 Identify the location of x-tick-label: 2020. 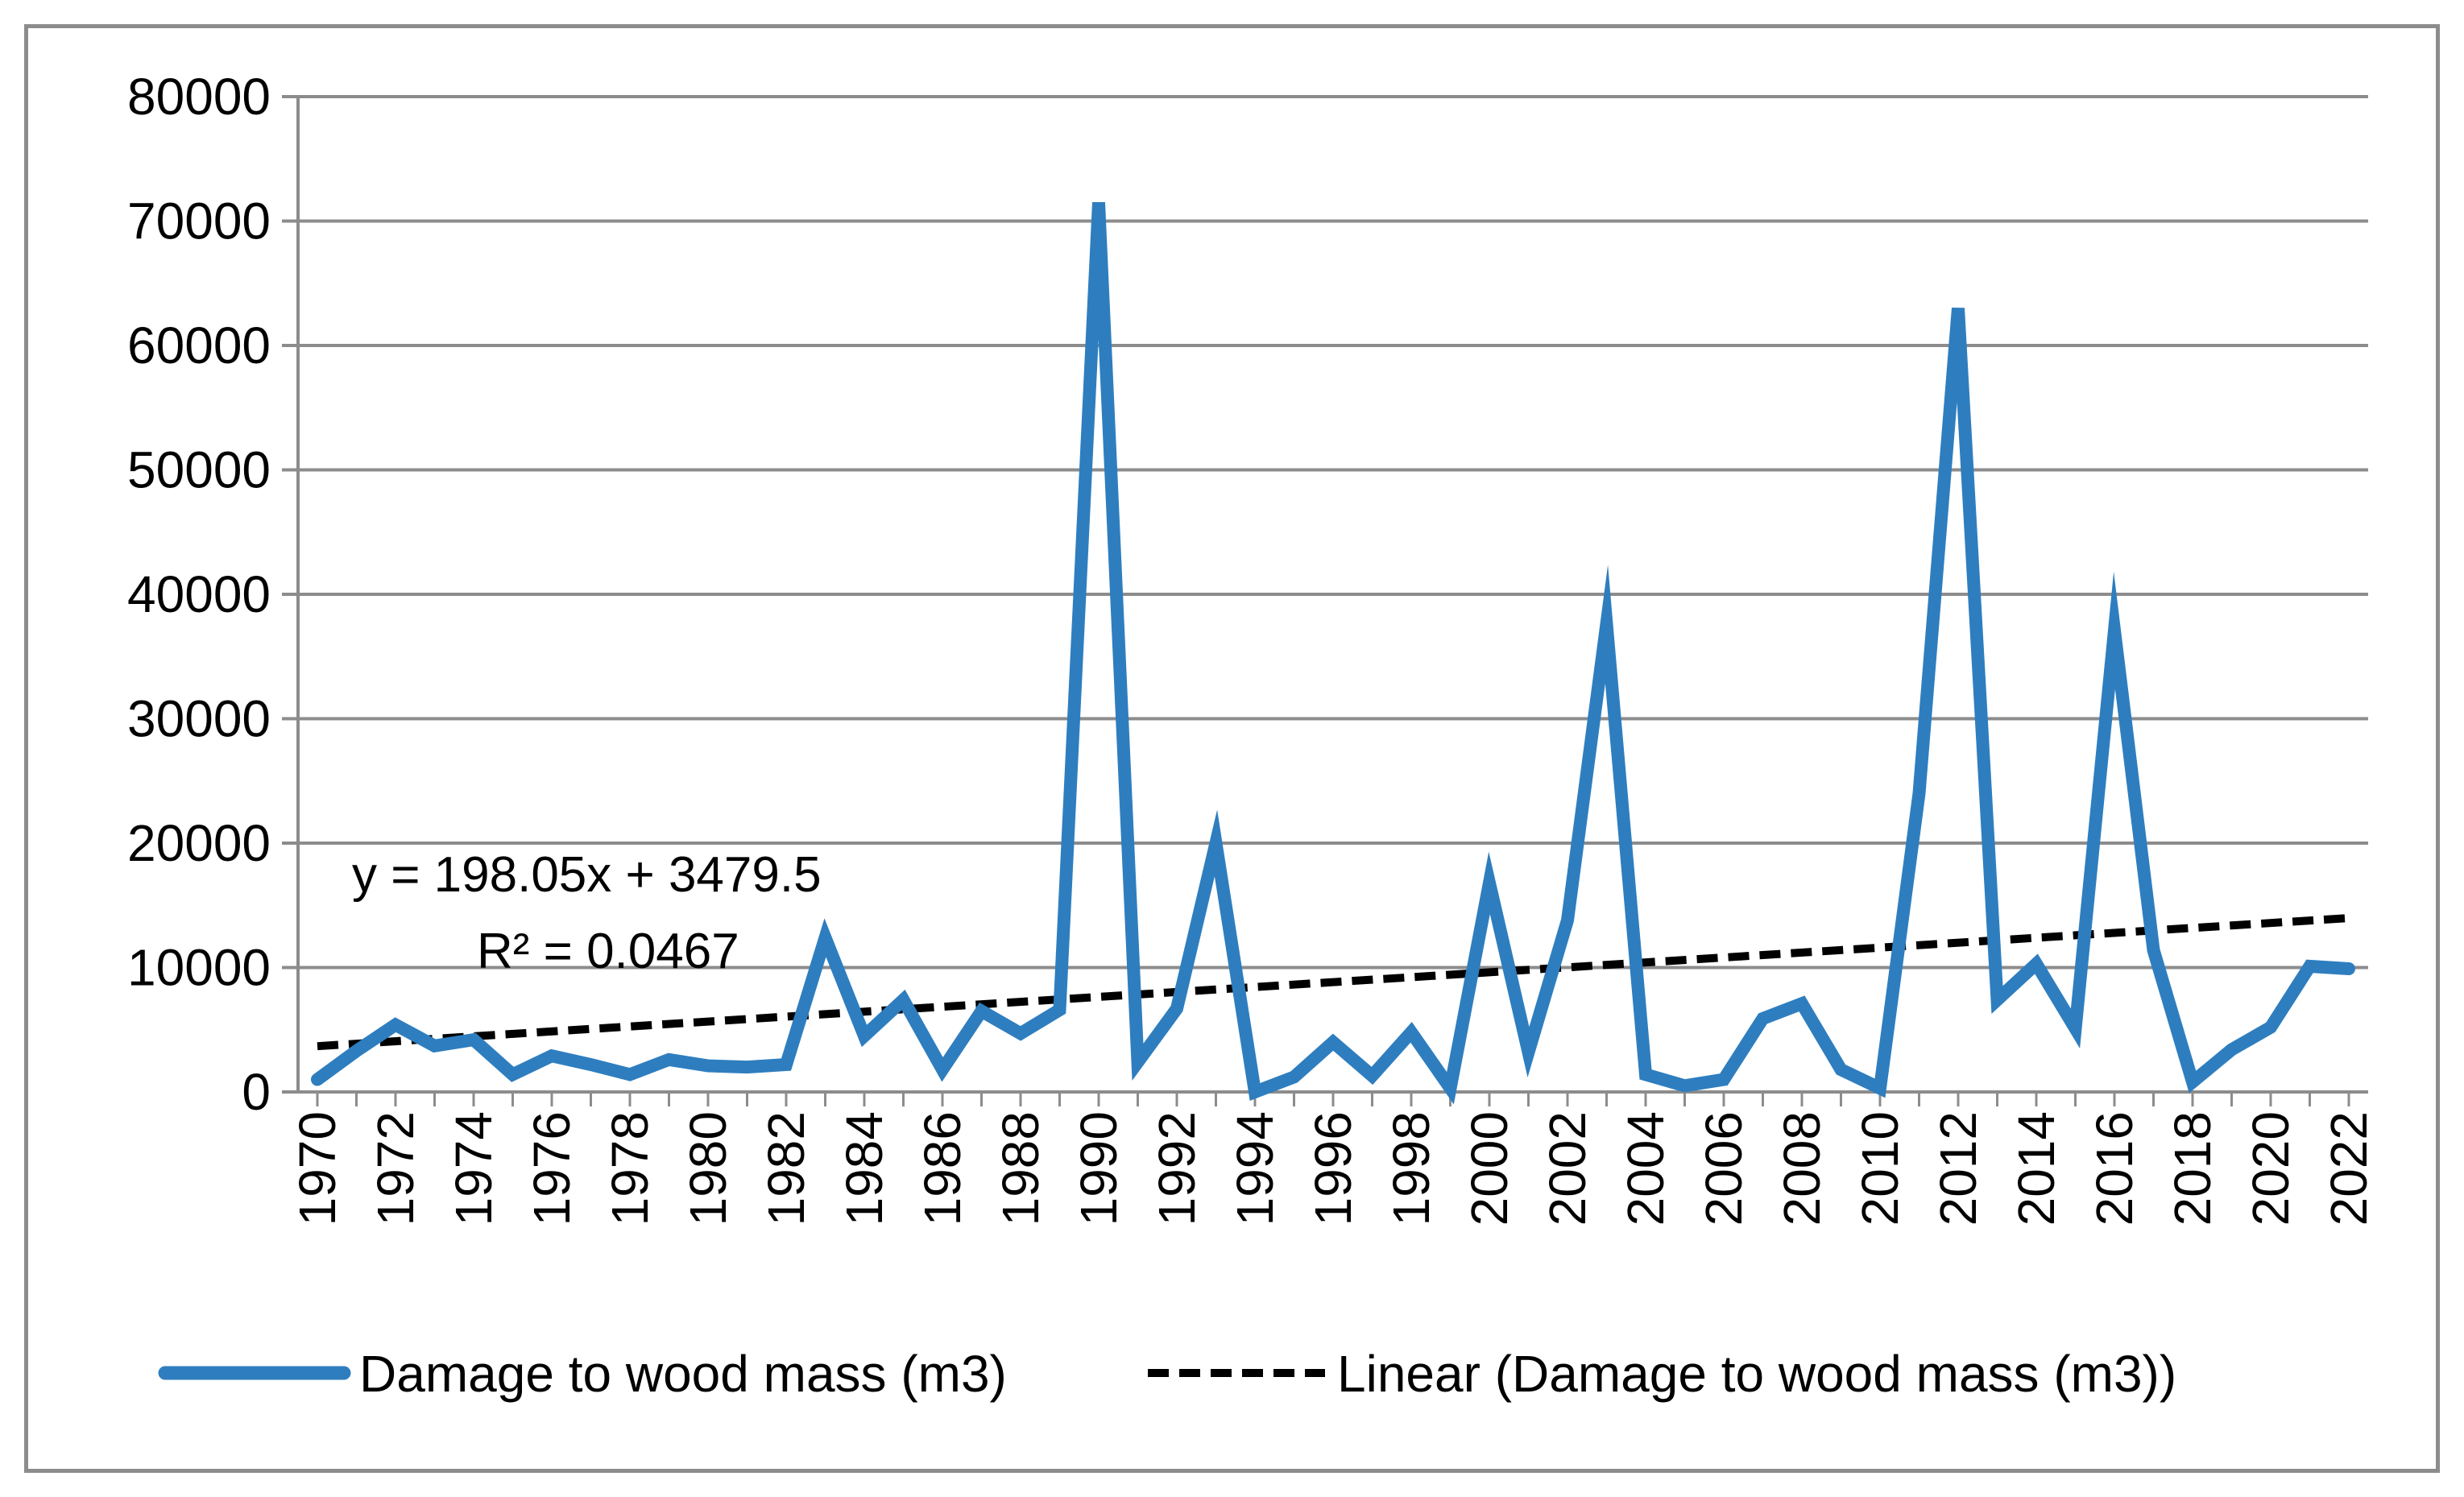
(2271, 1168).